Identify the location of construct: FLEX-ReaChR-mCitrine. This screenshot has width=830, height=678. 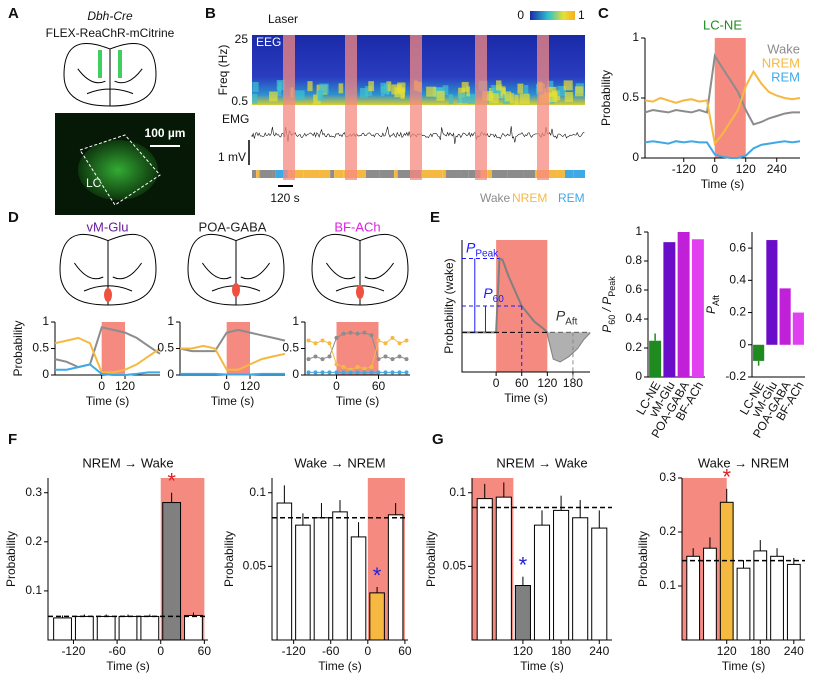
(110, 33).